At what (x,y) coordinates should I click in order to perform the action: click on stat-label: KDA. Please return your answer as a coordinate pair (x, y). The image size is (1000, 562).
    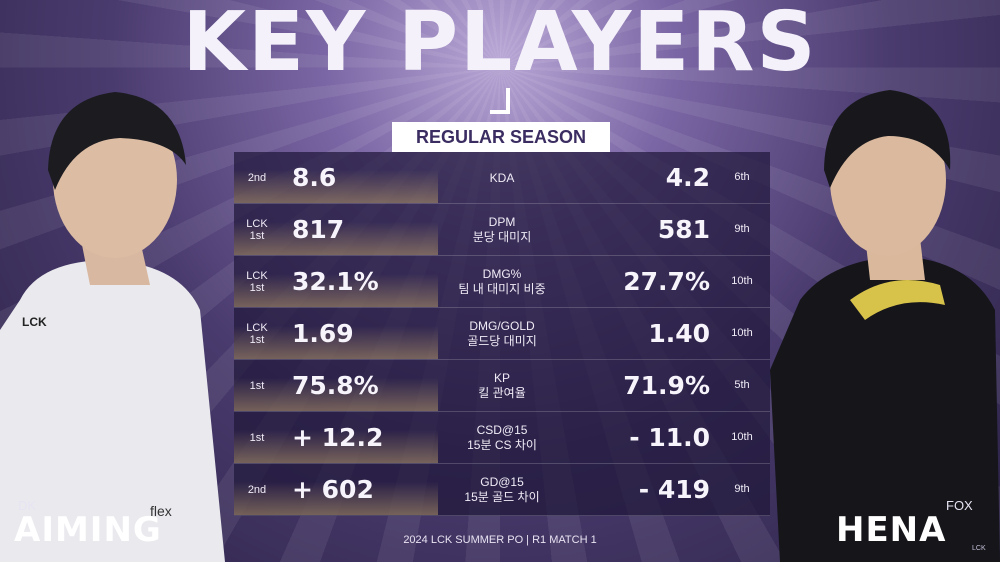
    Looking at the image, I should click on (502, 178).